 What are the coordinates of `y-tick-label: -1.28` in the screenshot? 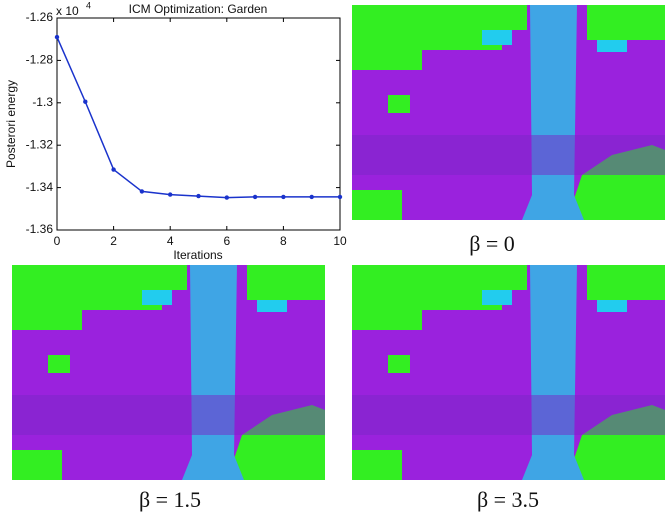 It's located at (40, 60).